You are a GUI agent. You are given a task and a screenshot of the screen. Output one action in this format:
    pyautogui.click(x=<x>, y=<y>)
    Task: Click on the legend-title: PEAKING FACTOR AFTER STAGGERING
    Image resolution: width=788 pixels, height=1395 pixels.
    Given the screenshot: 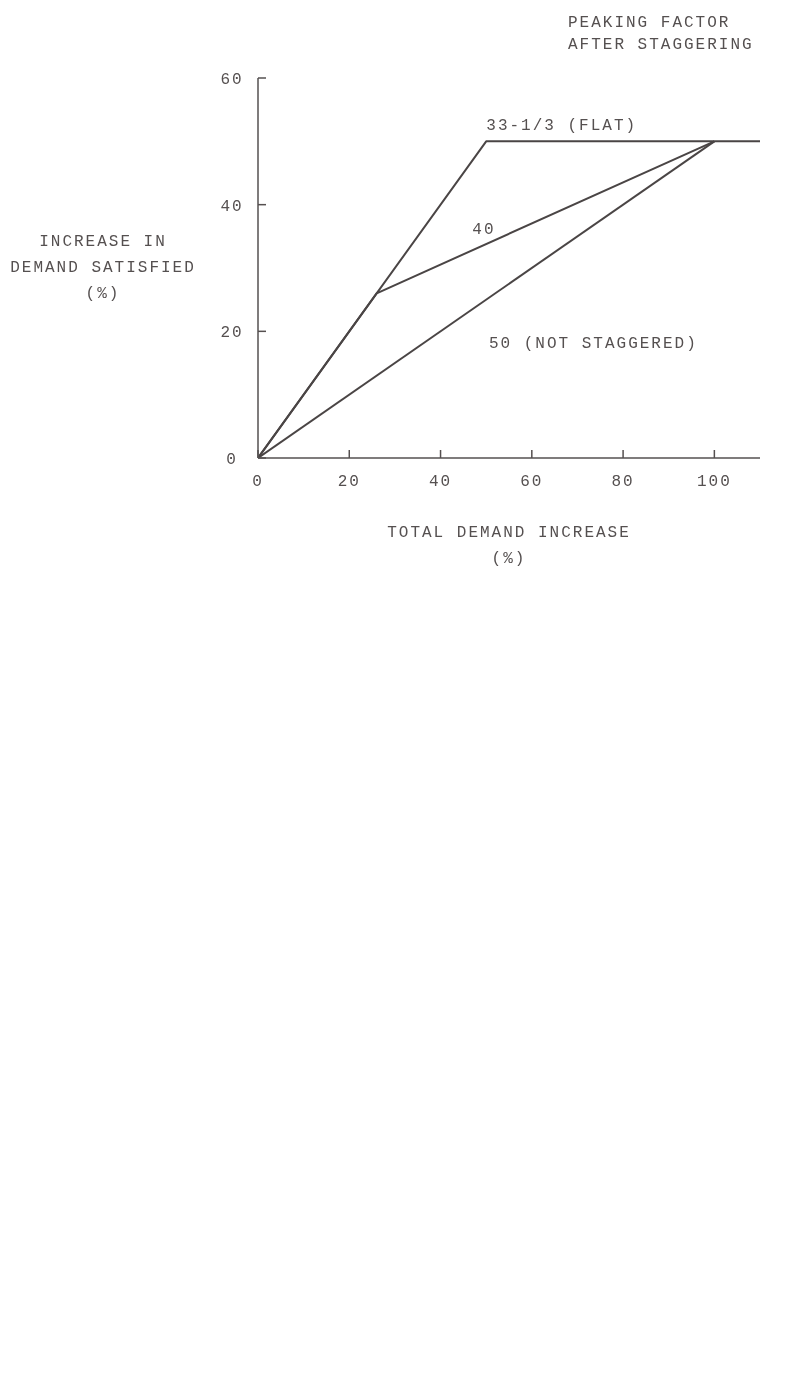 What is the action you would take?
    pyautogui.click(x=661, y=34)
    